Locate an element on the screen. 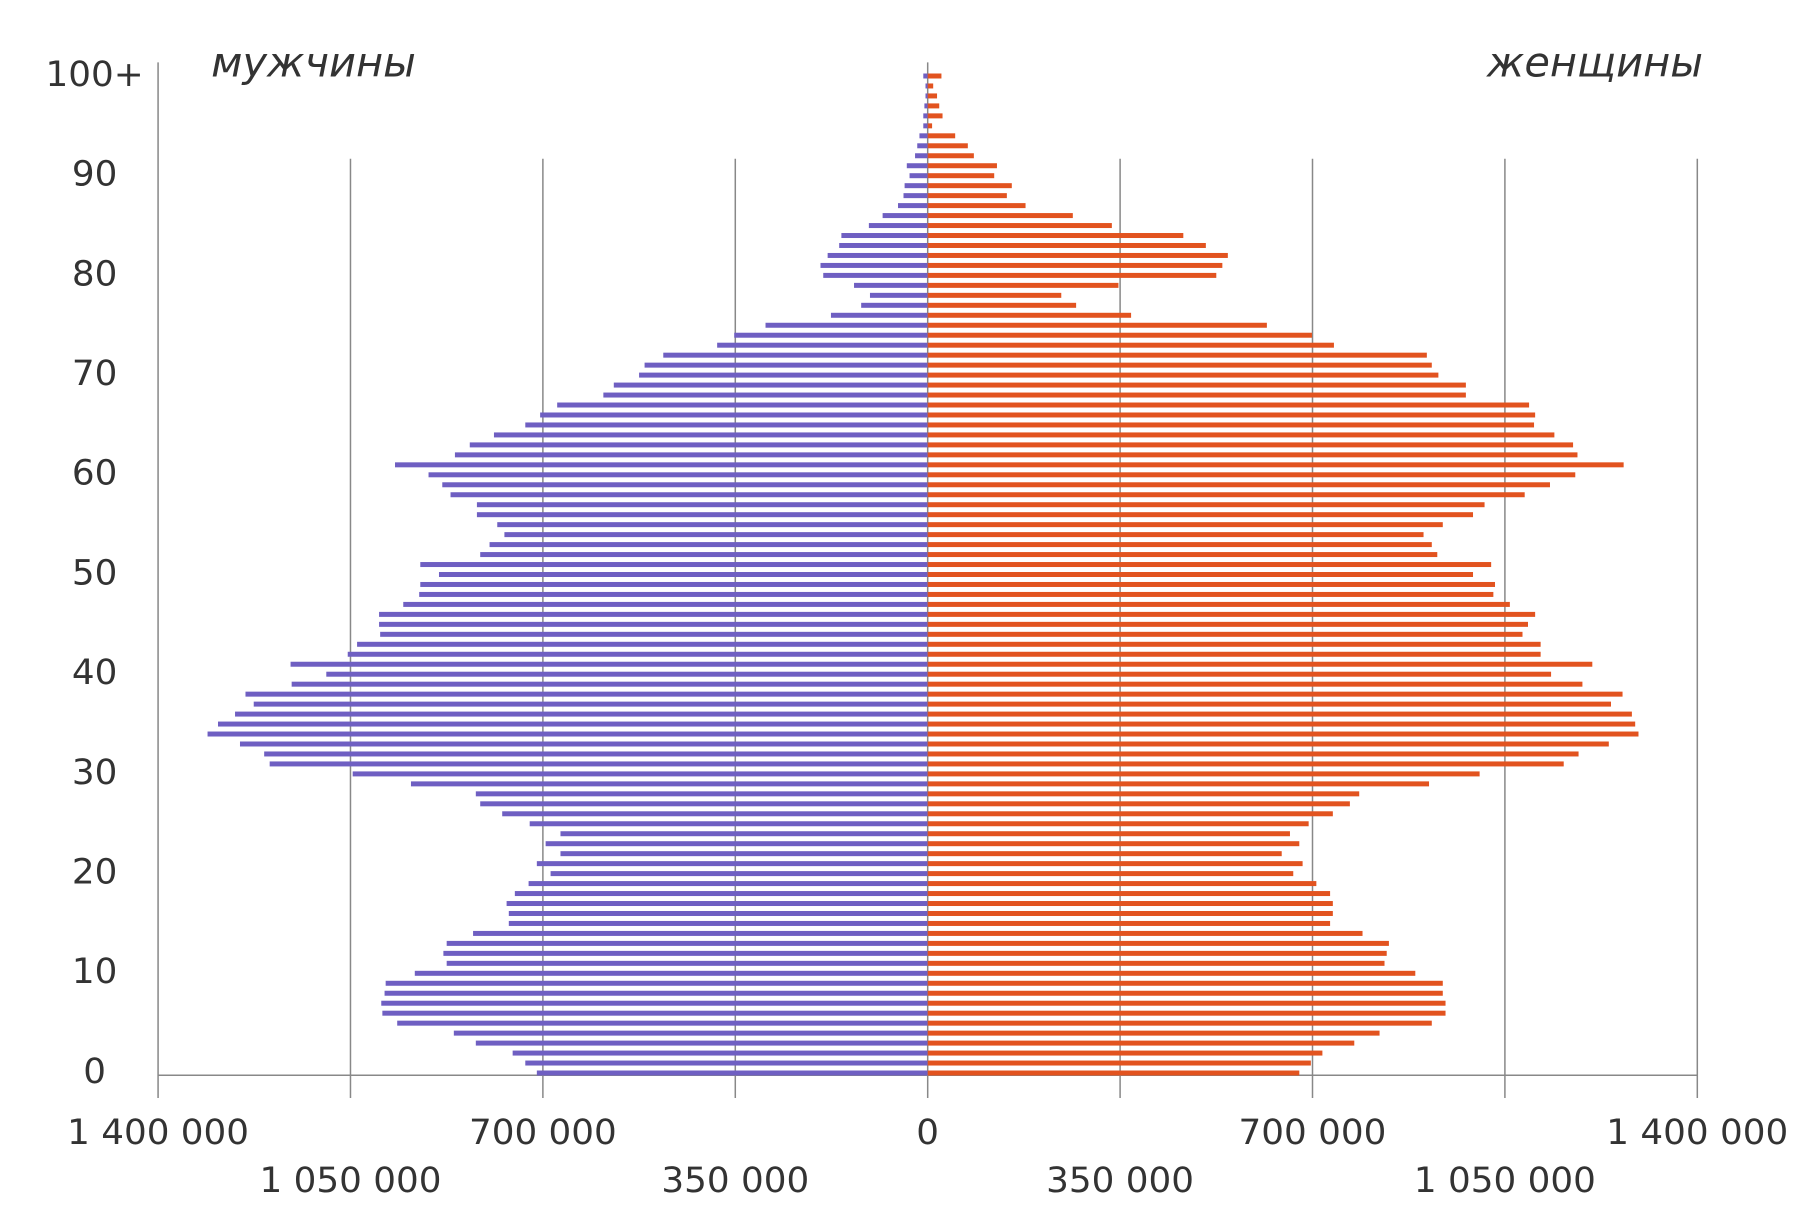  y-tick-label: 100+ is located at coordinates (95, 74).